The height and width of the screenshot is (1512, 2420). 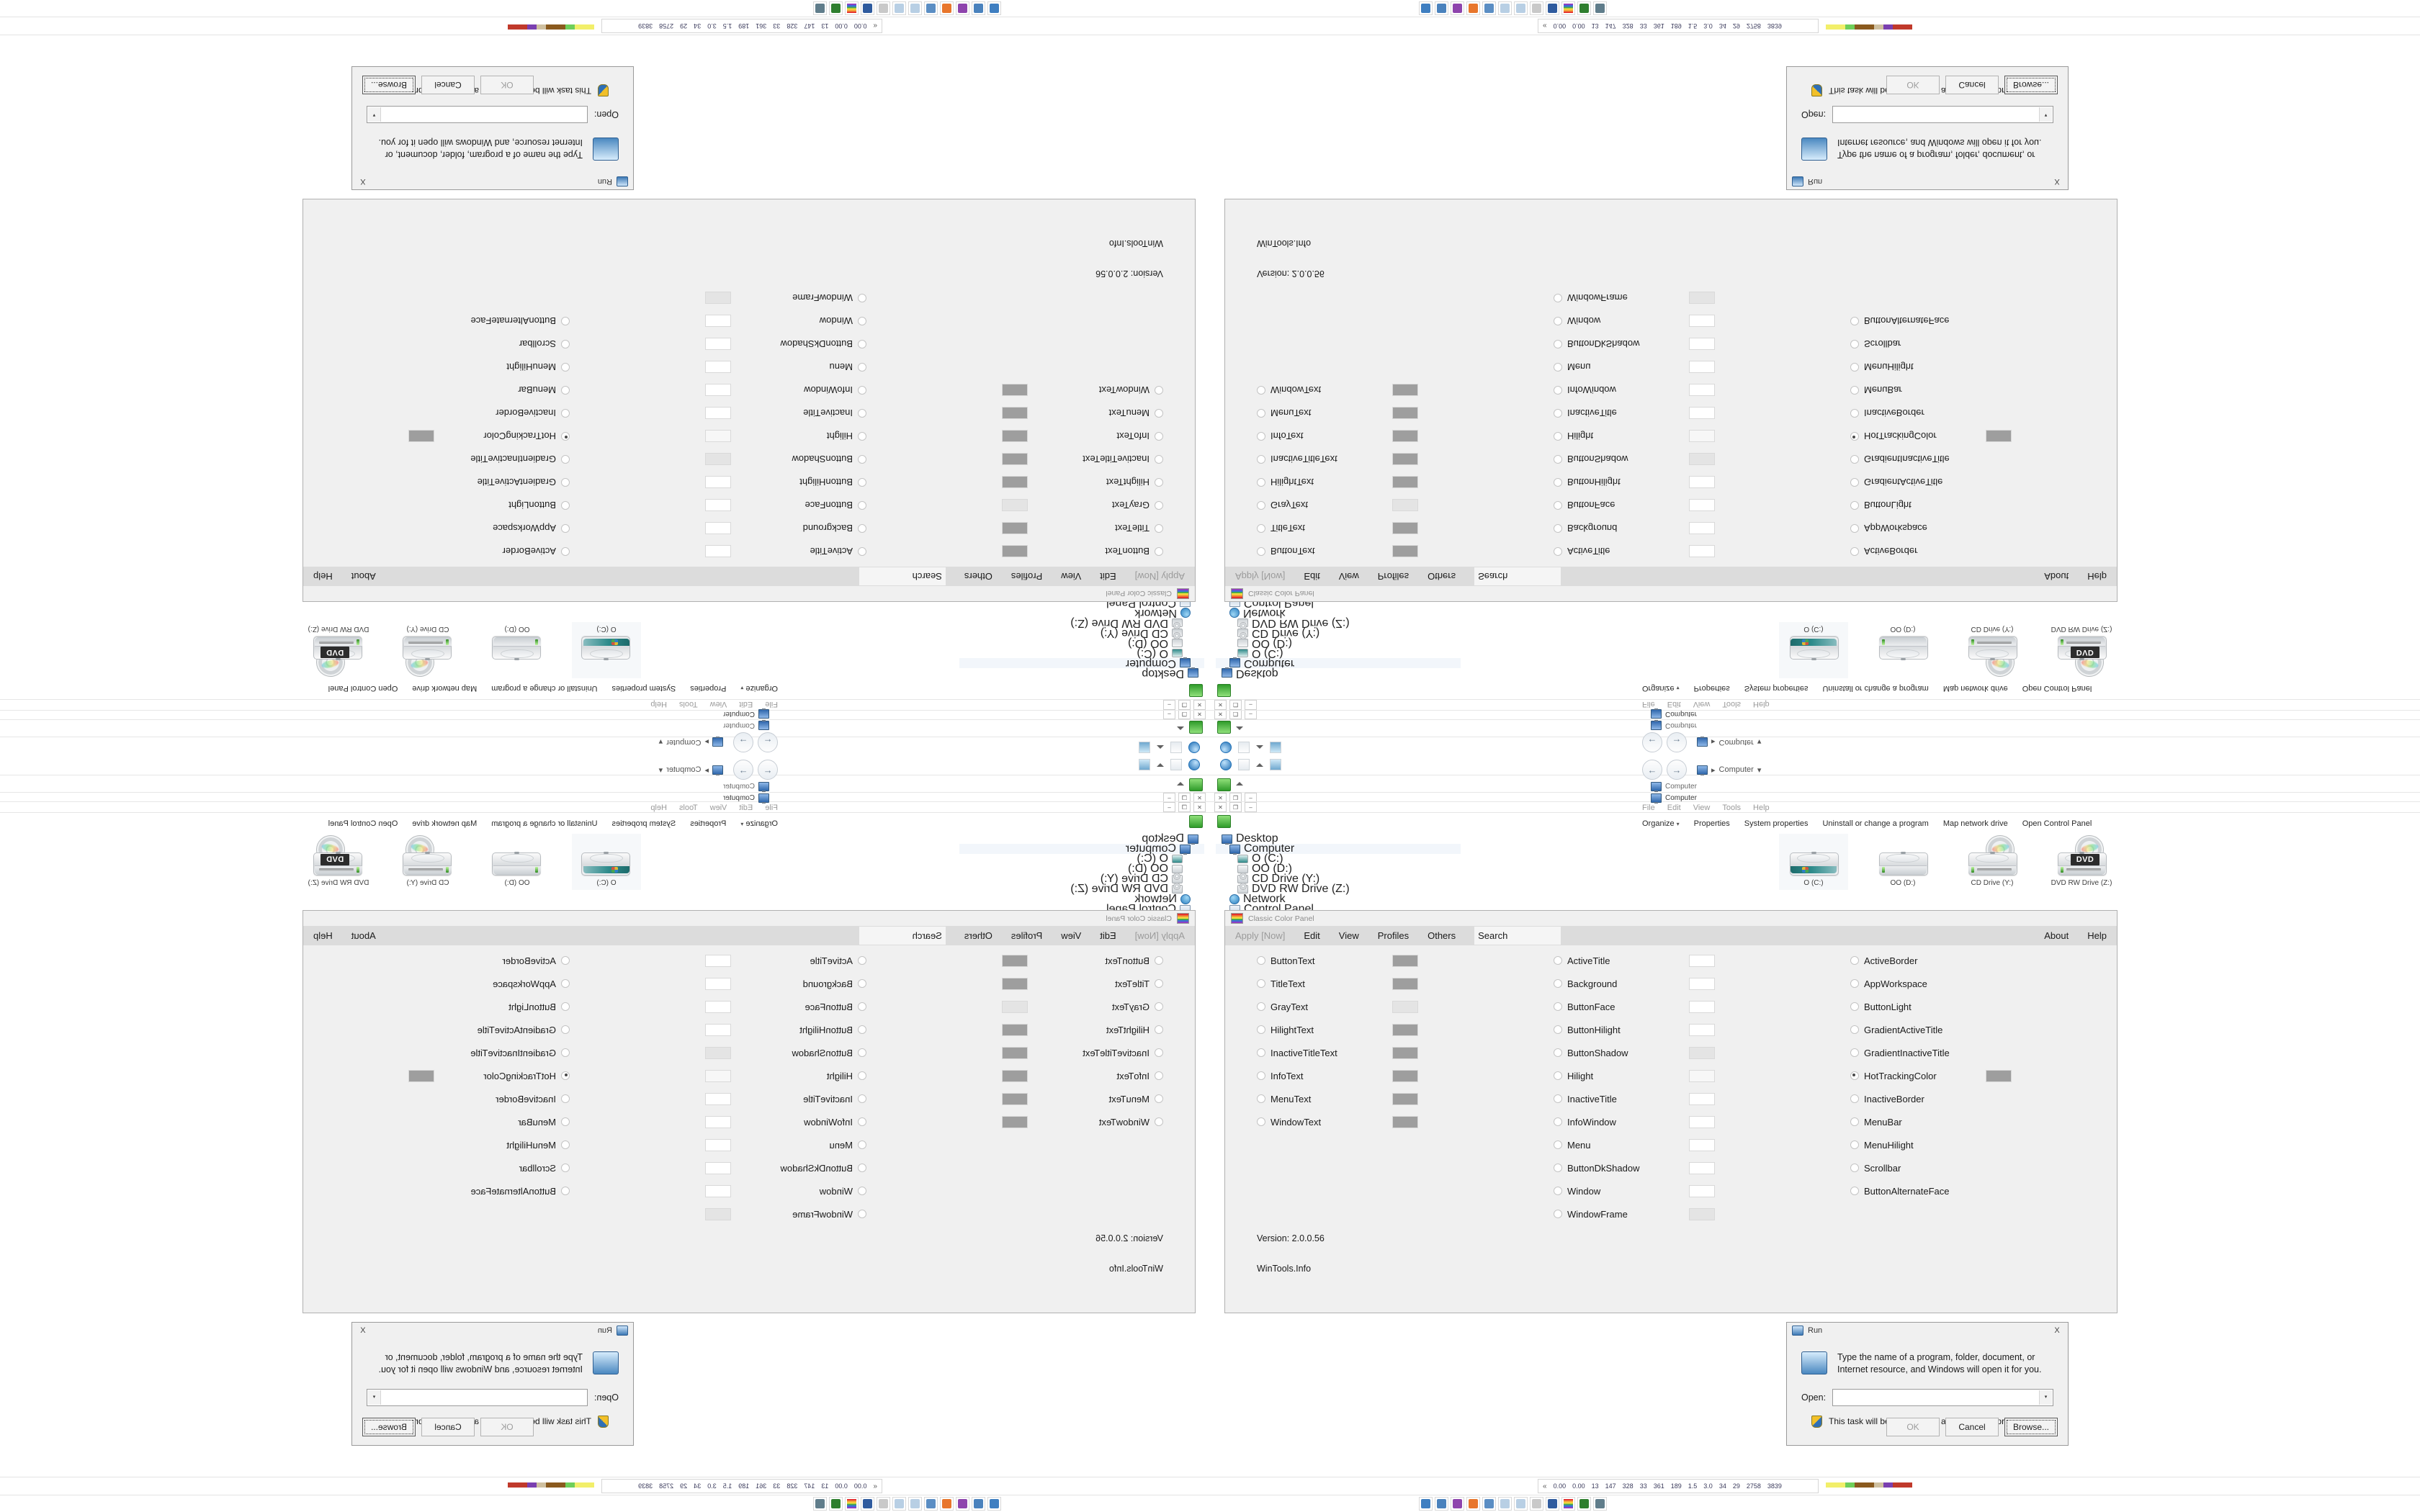 I want to click on color-entry: HotTrackingColor, so click(x=1894, y=436).